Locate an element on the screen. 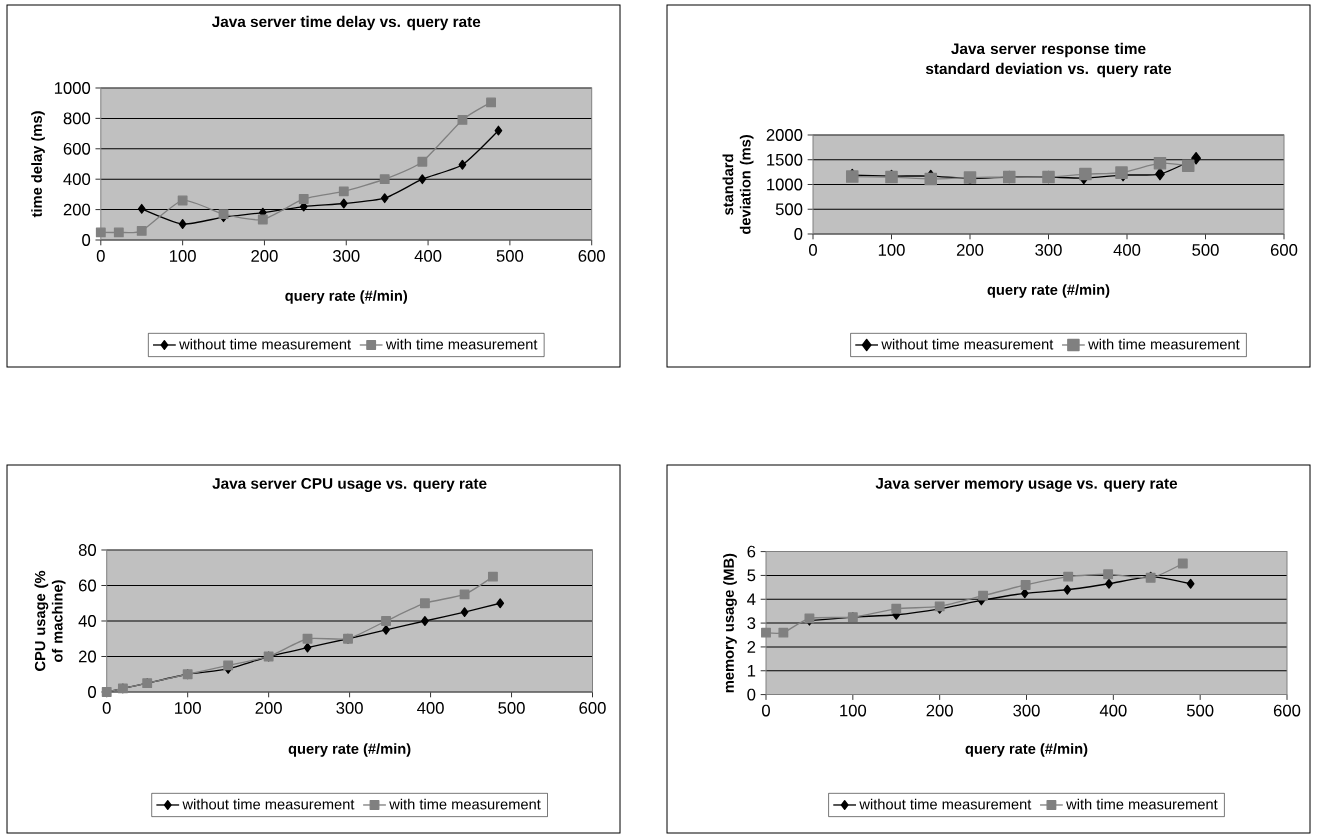 Image resolution: width=1317 pixels, height=834 pixels. y-tick-label: 6 is located at coordinates (751, 551).